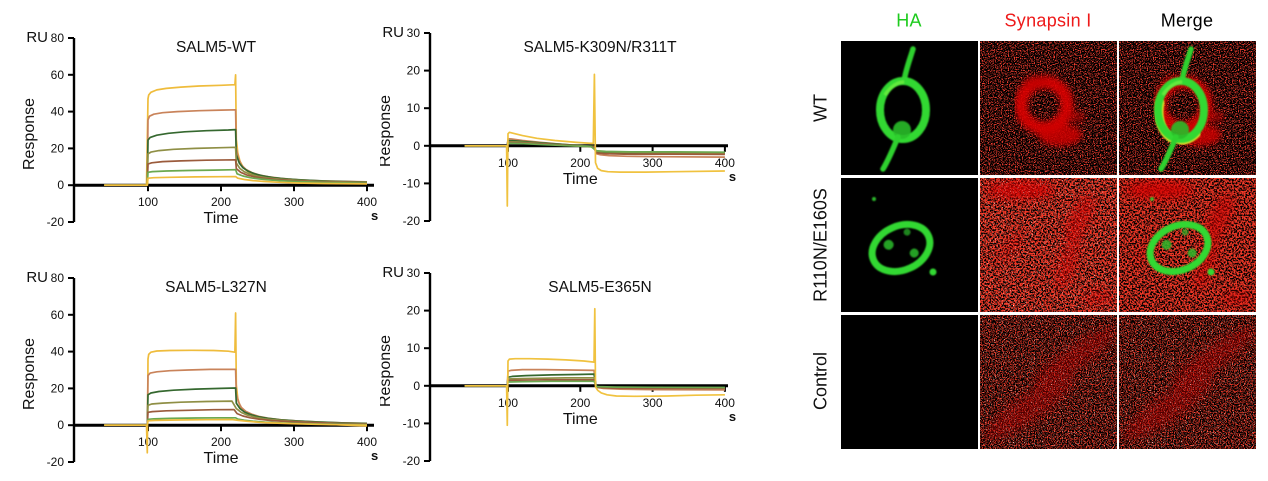  I want to click on micrograph-image-r110n-e160s-ha, so click(902, 236).